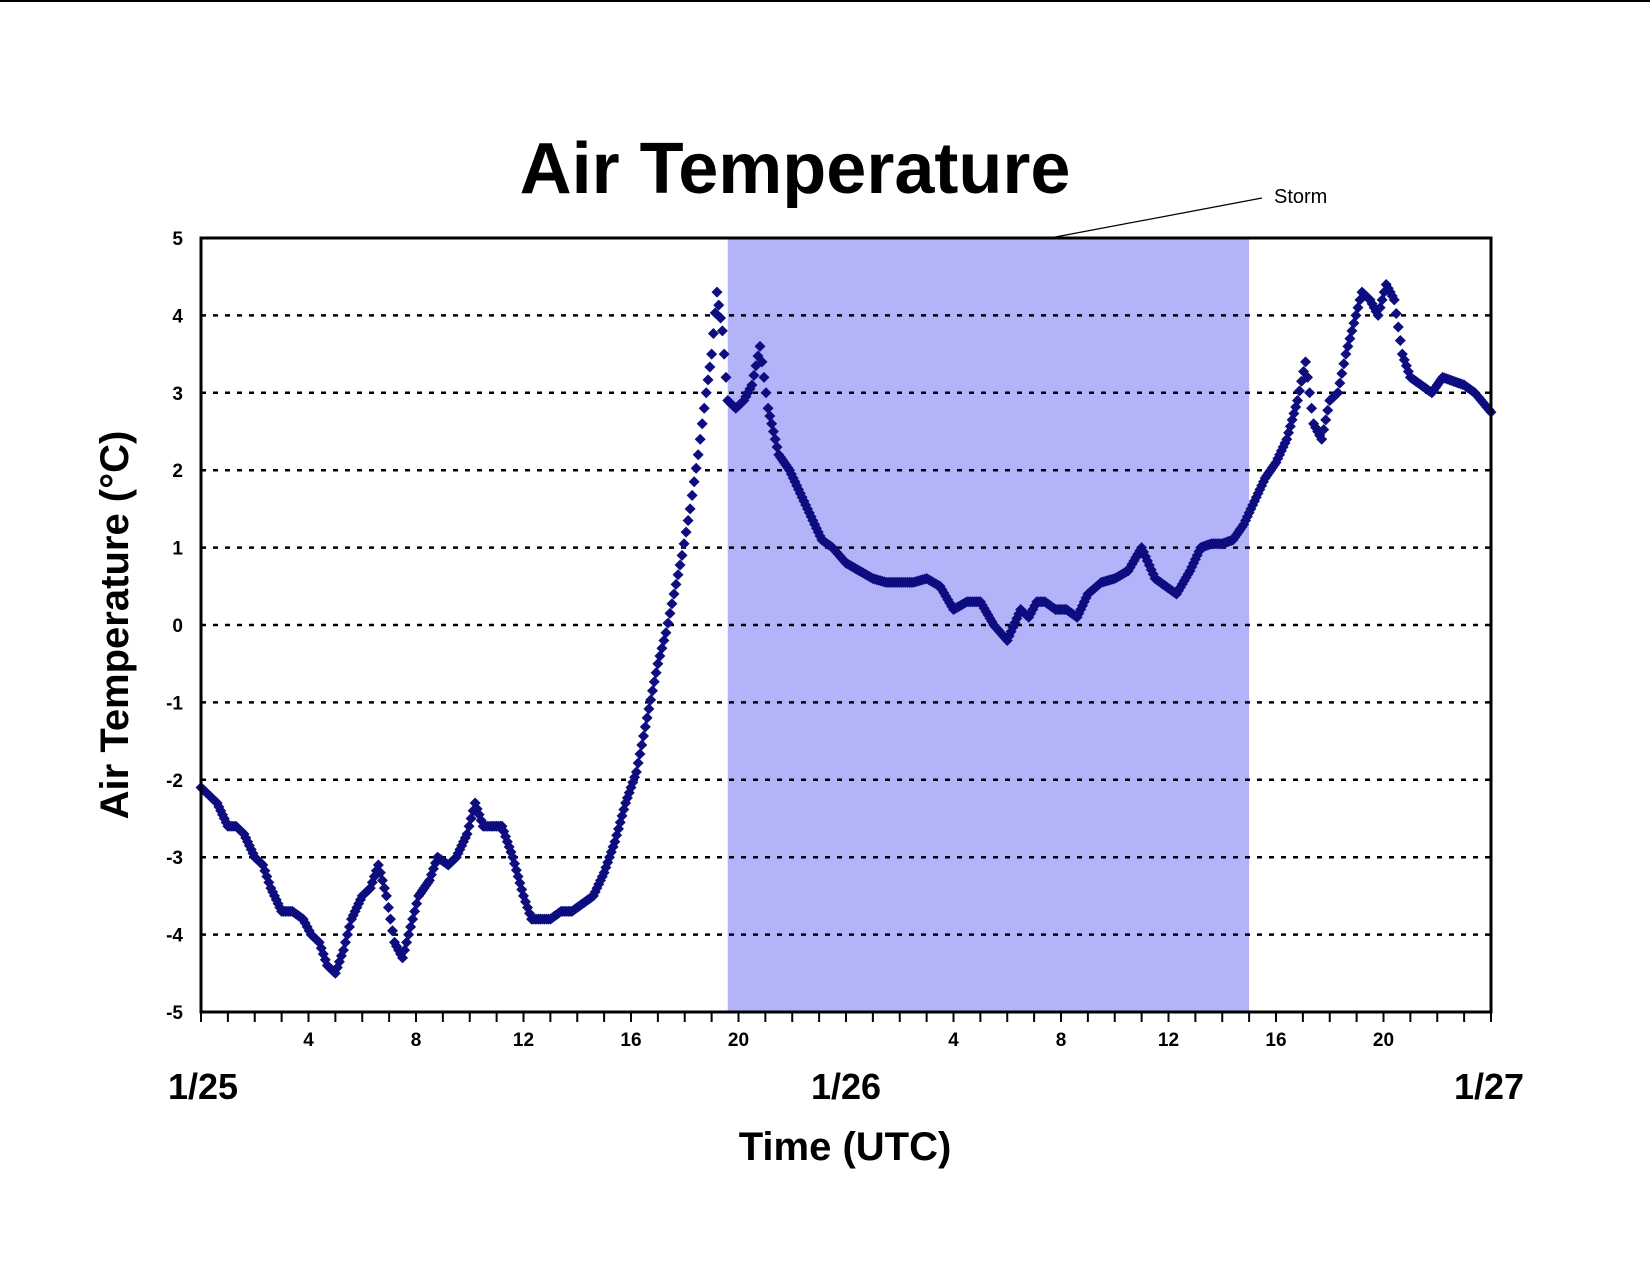  Describe the element at coordinates (177, 316) in the screenshot. I see `y-tick-label: 4` at that location.